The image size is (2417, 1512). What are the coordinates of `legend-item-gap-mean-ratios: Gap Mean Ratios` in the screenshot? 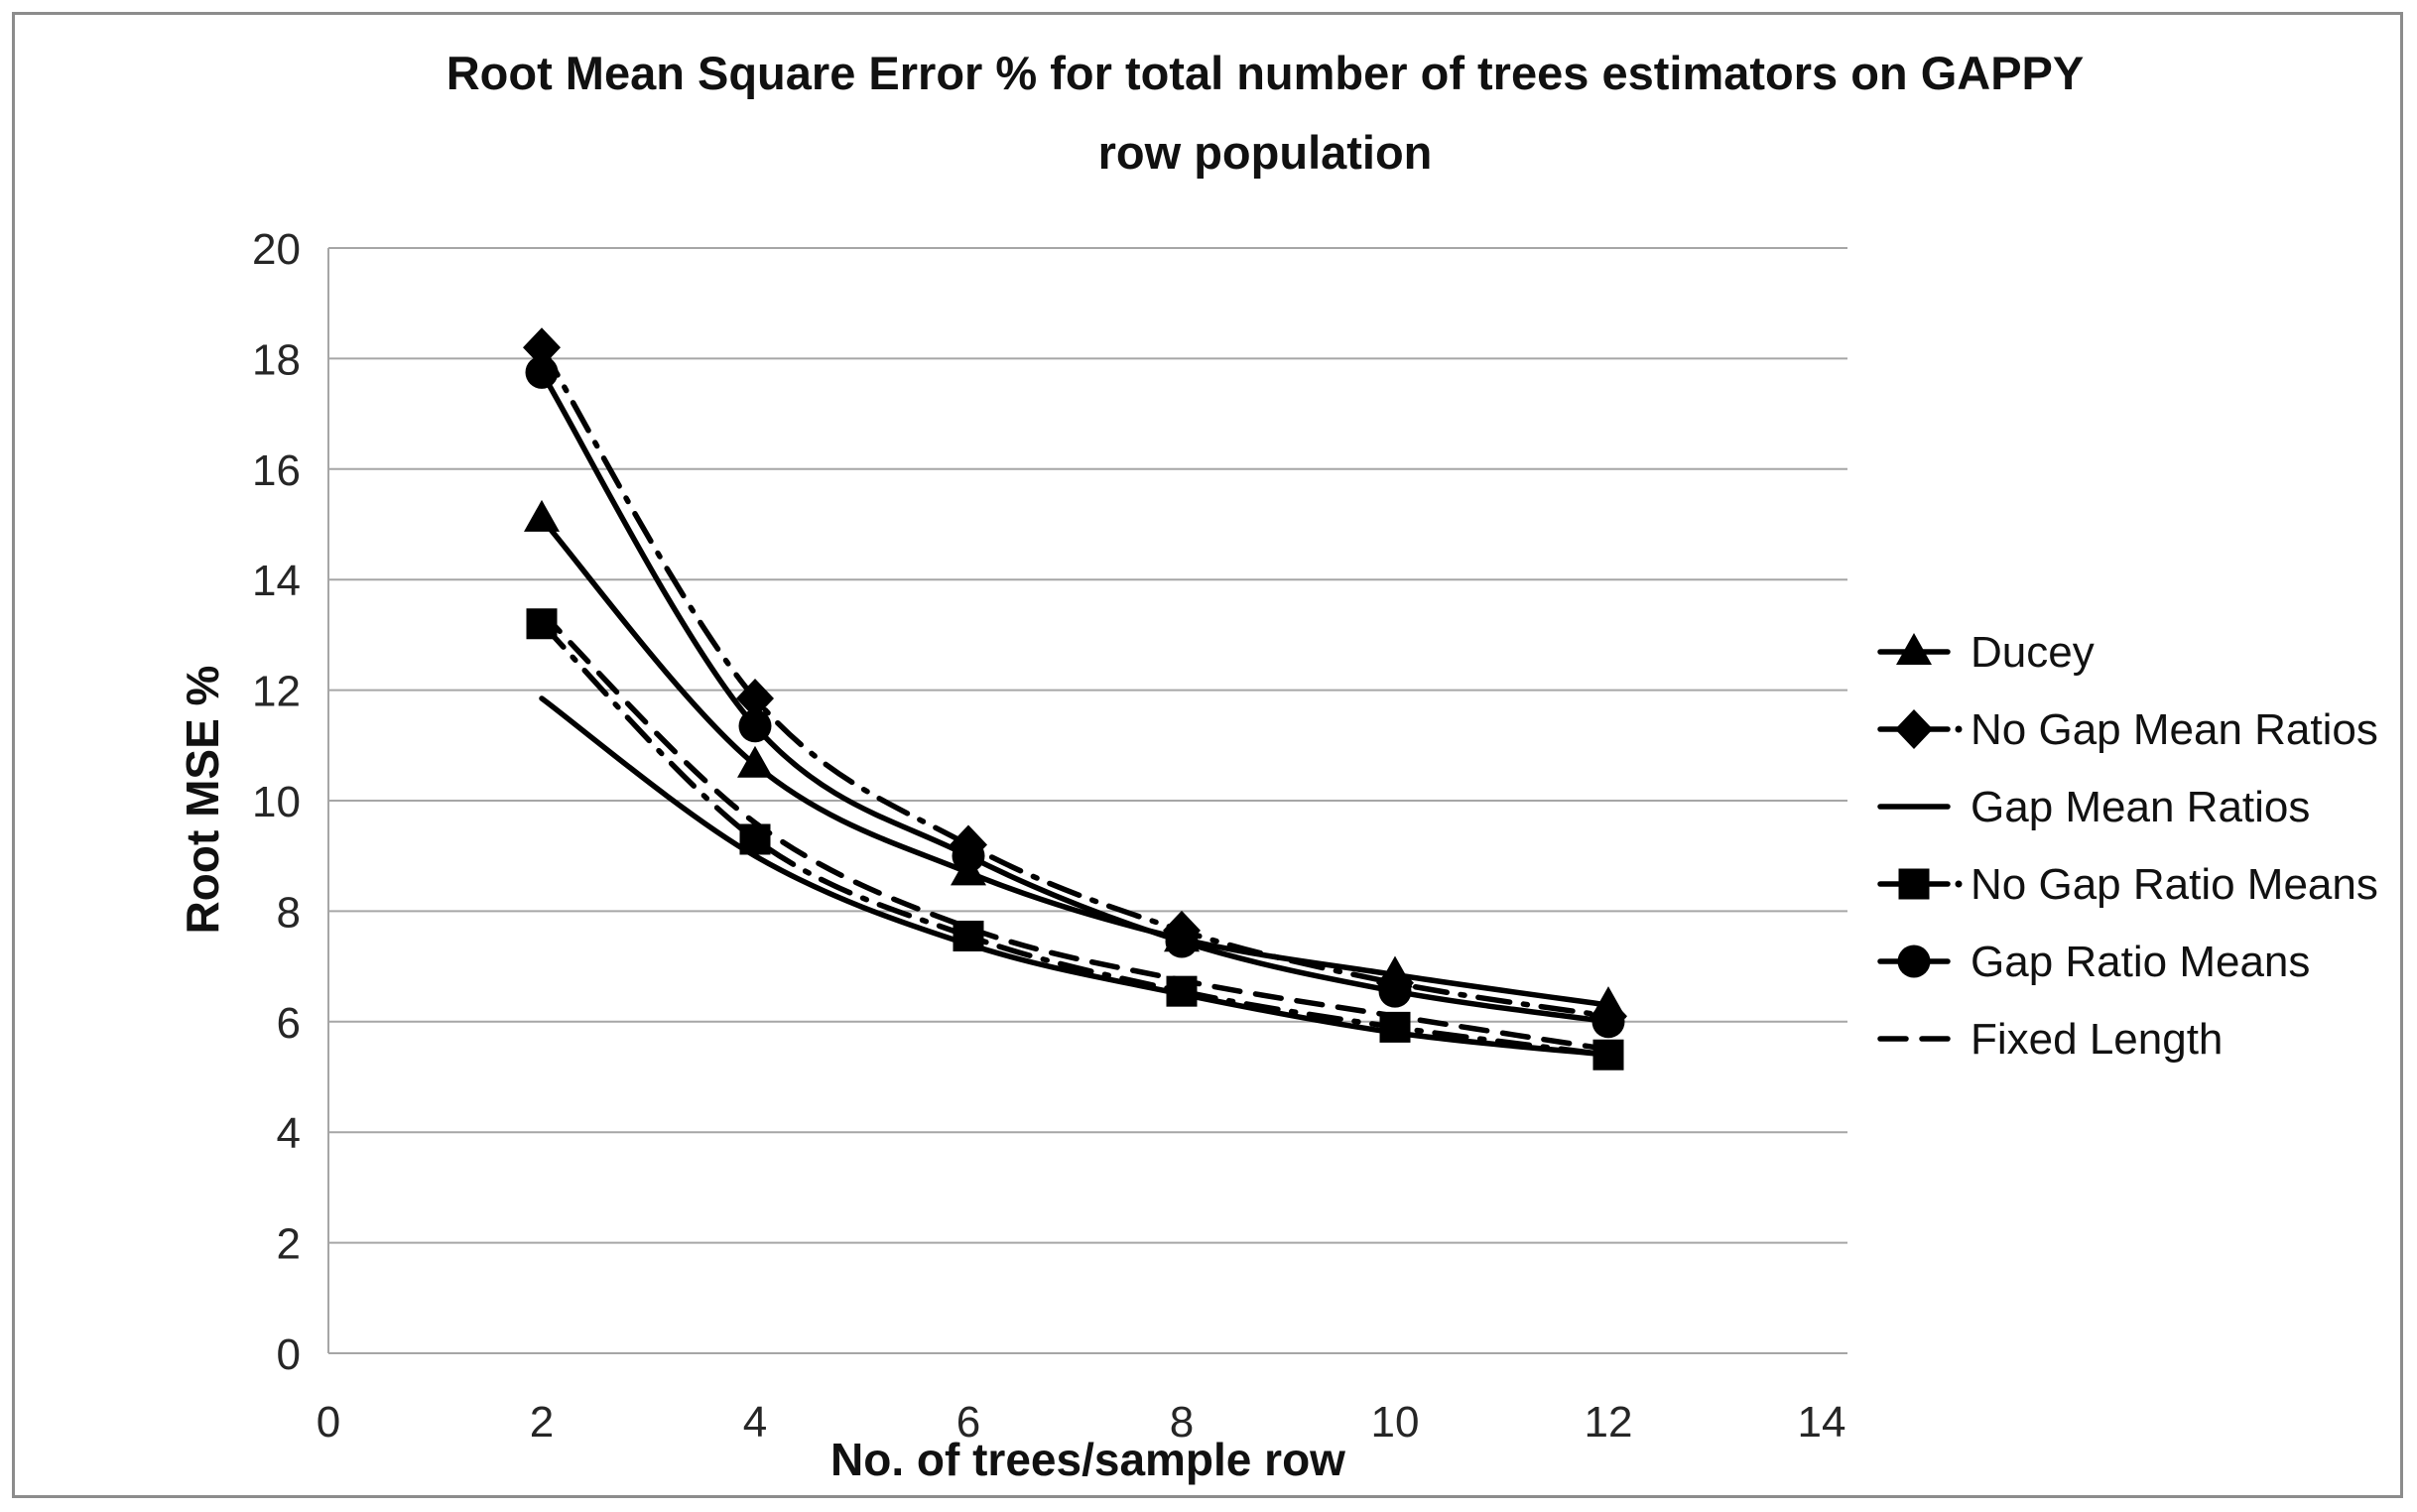 It's located at (2093, 807).